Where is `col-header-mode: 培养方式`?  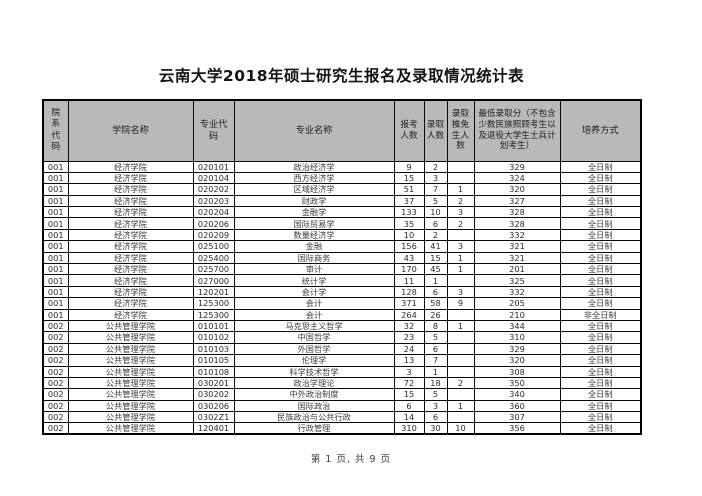 col-header-mode: 培养方式 is located at coordinates (600, 130).